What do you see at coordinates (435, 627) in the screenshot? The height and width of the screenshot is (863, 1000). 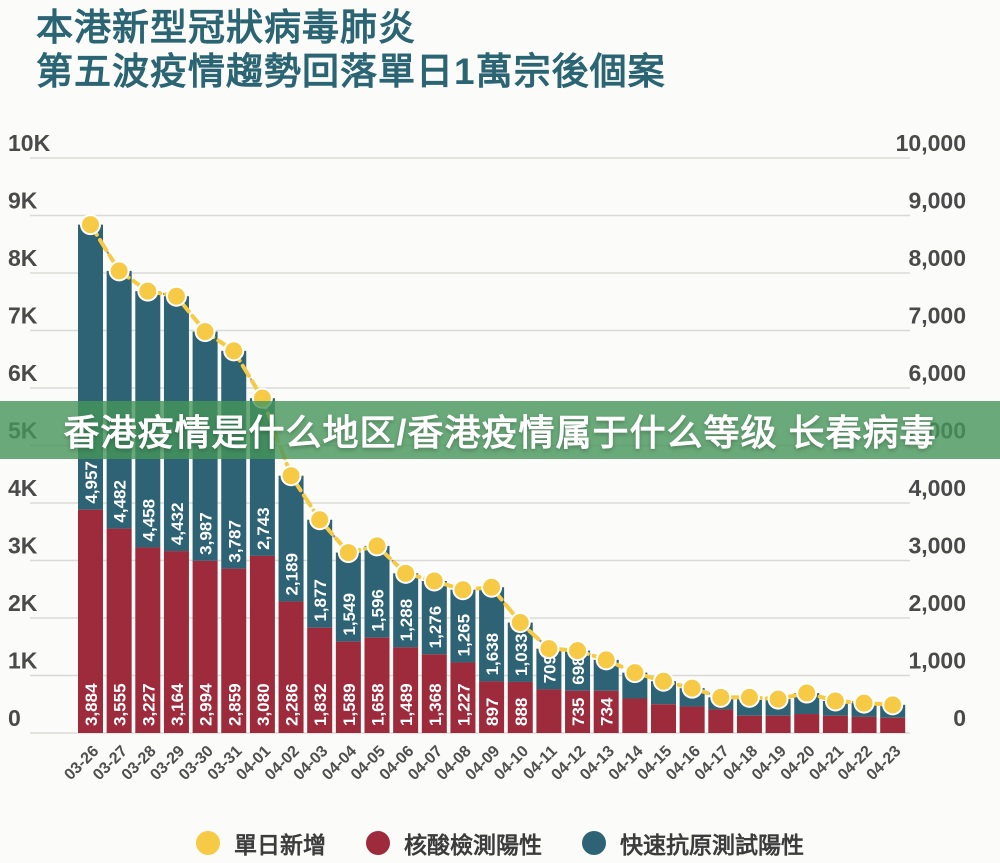 I see `bar-value-label-rat: 1,276` at bounding box center [435, 627].